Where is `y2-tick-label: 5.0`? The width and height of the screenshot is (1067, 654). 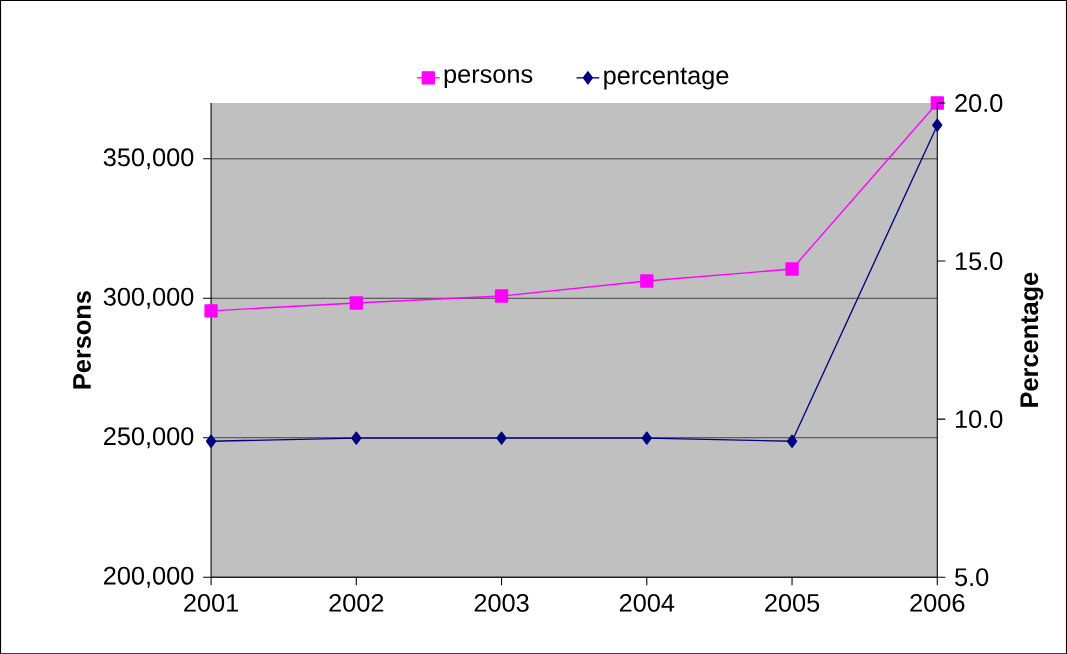 y2-tick-label: 5.0 is located at coordinates (972, 577).